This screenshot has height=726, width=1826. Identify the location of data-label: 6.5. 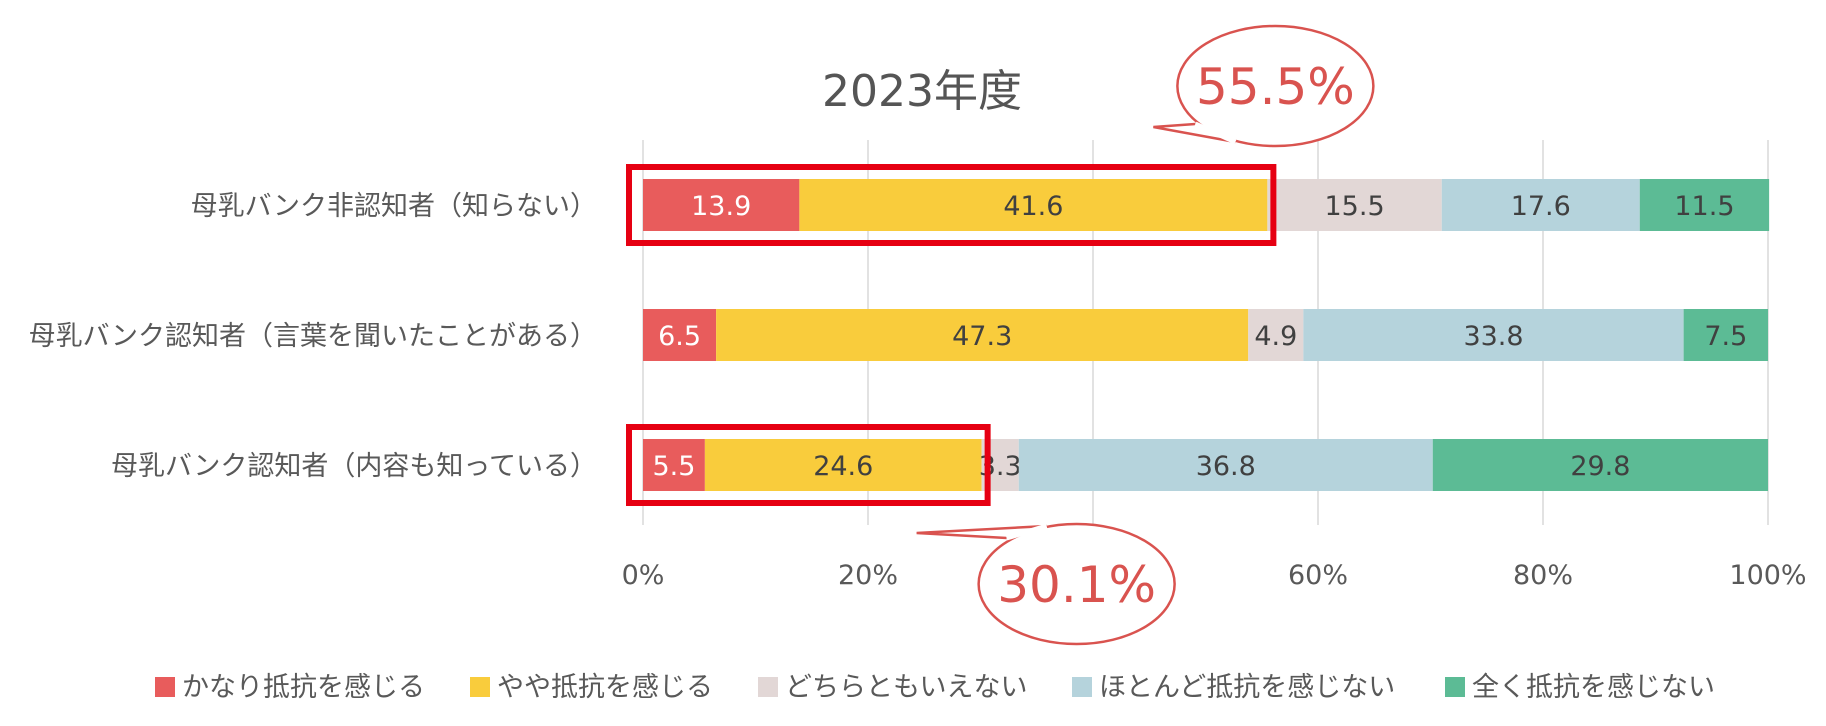
(679, 336).